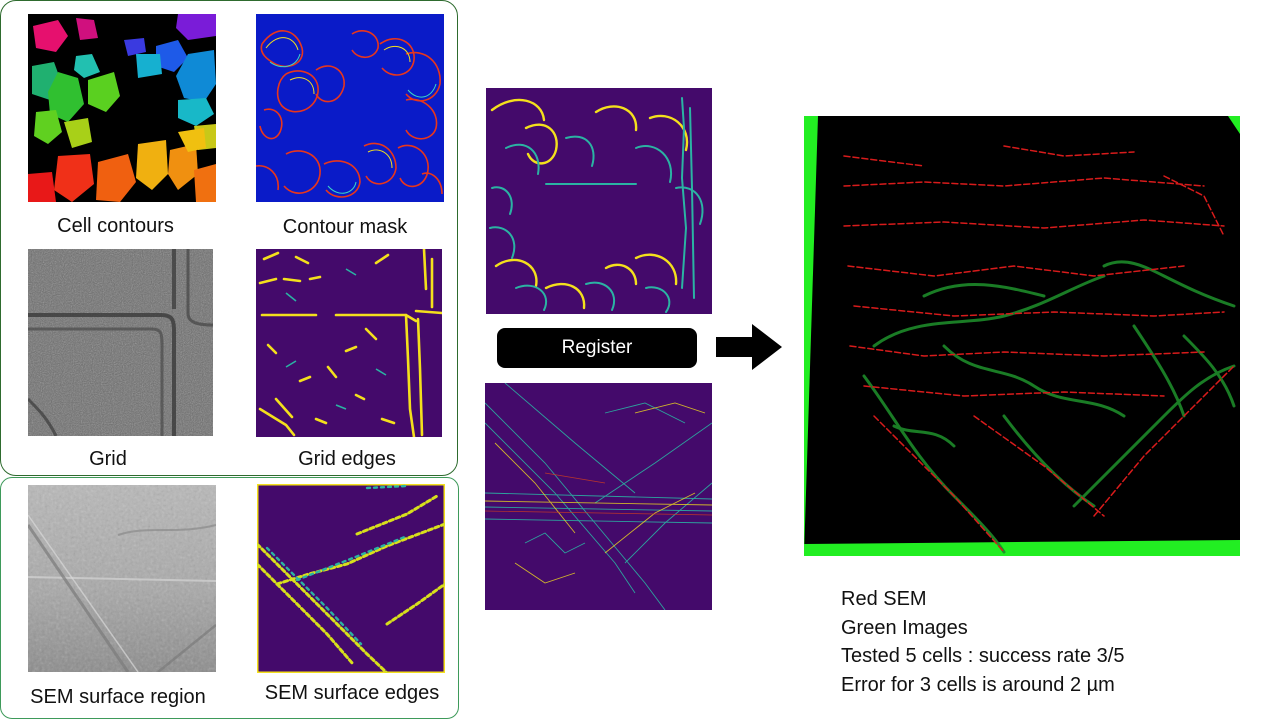 The image size is (1280, 720). What do you see at coordinates (352, 693) in the screenshot?
I see `sem-surface-edges-caption: SEM surface edges` at bounding box center [352, 693].